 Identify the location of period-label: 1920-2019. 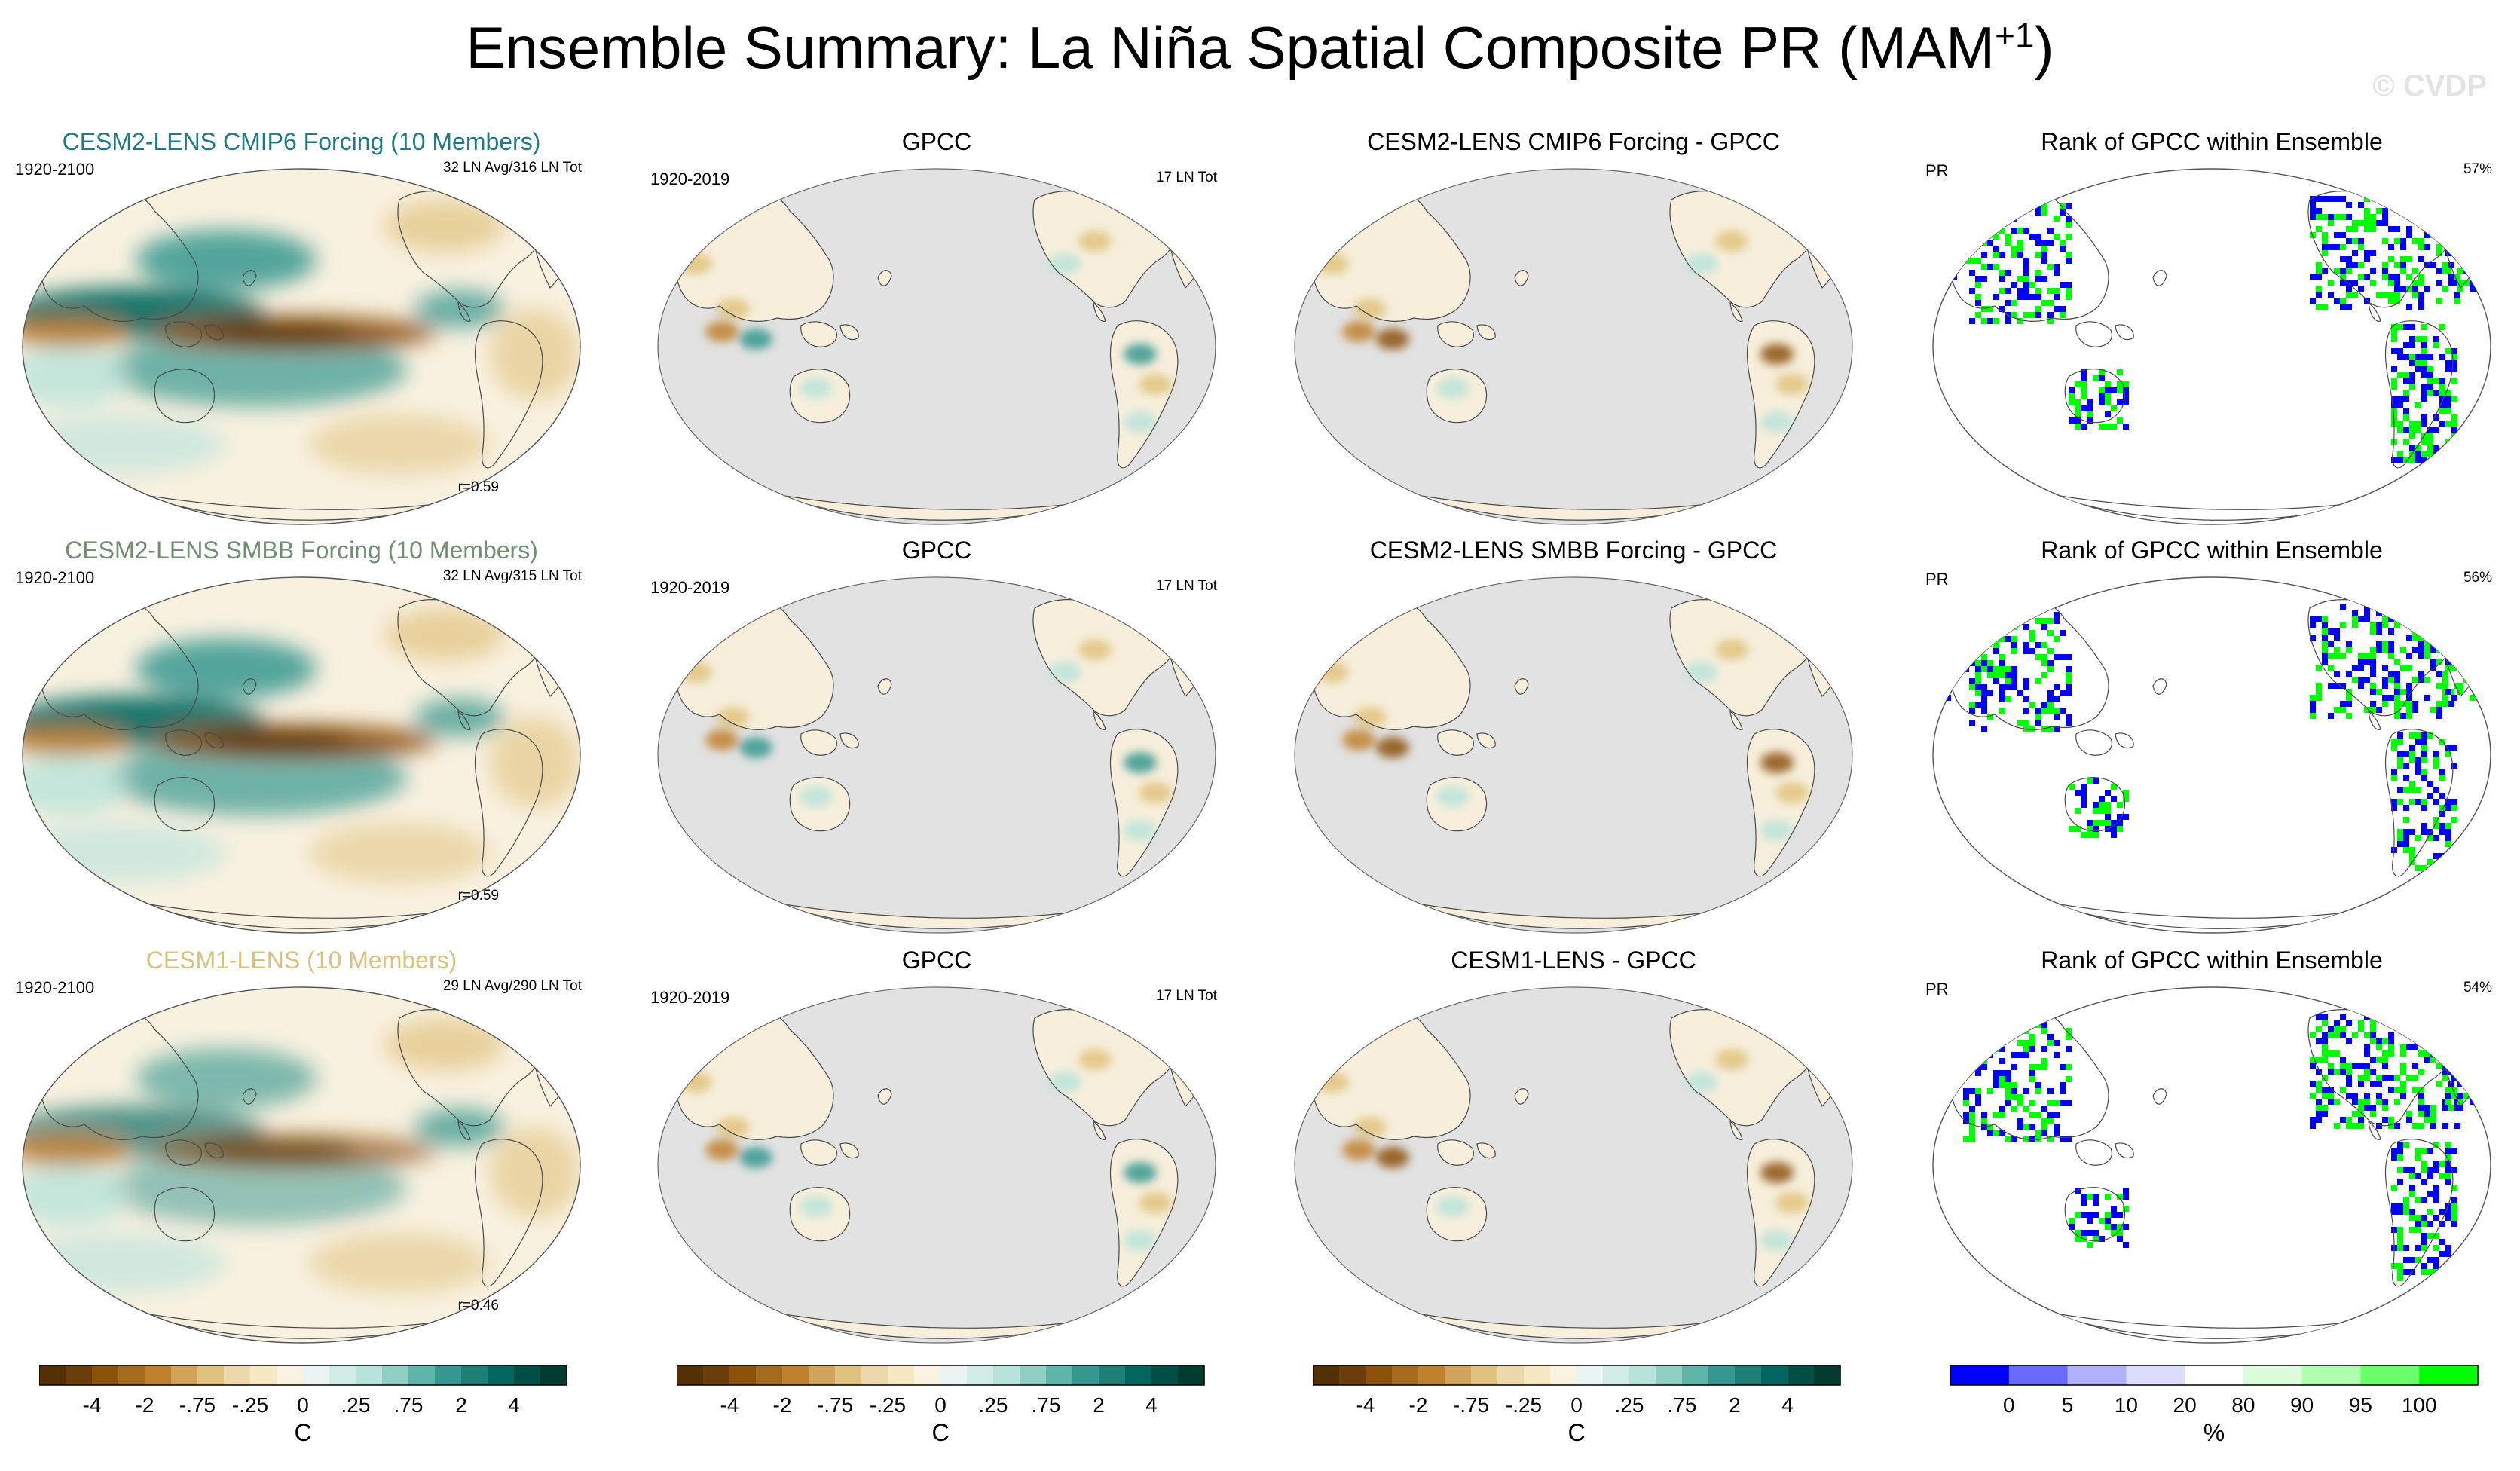
(690, 998).